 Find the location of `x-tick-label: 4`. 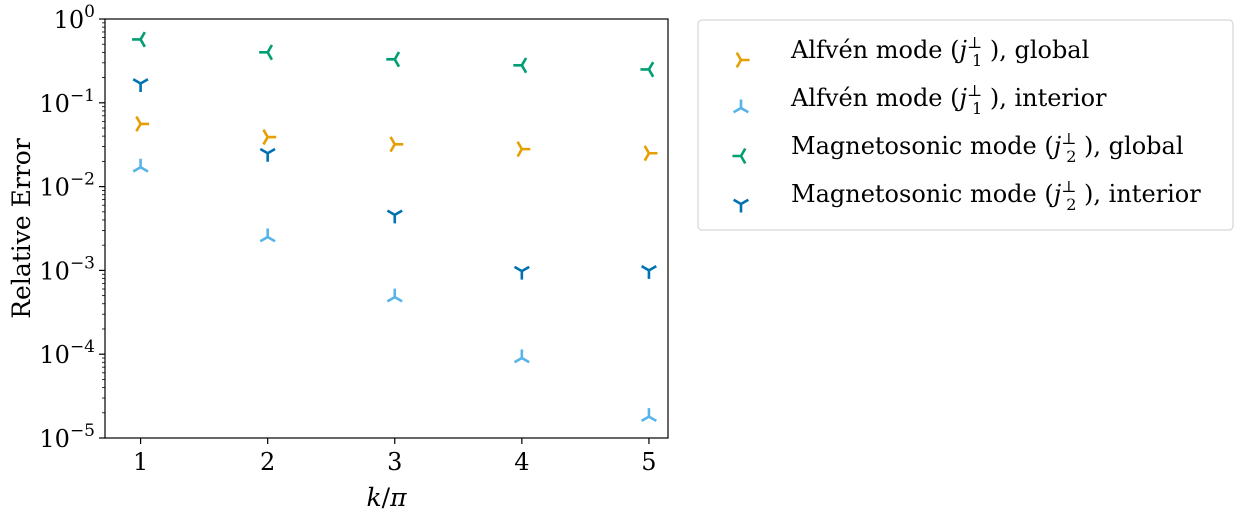

x-tick-label: 4 is located at coordinates (521, 462).